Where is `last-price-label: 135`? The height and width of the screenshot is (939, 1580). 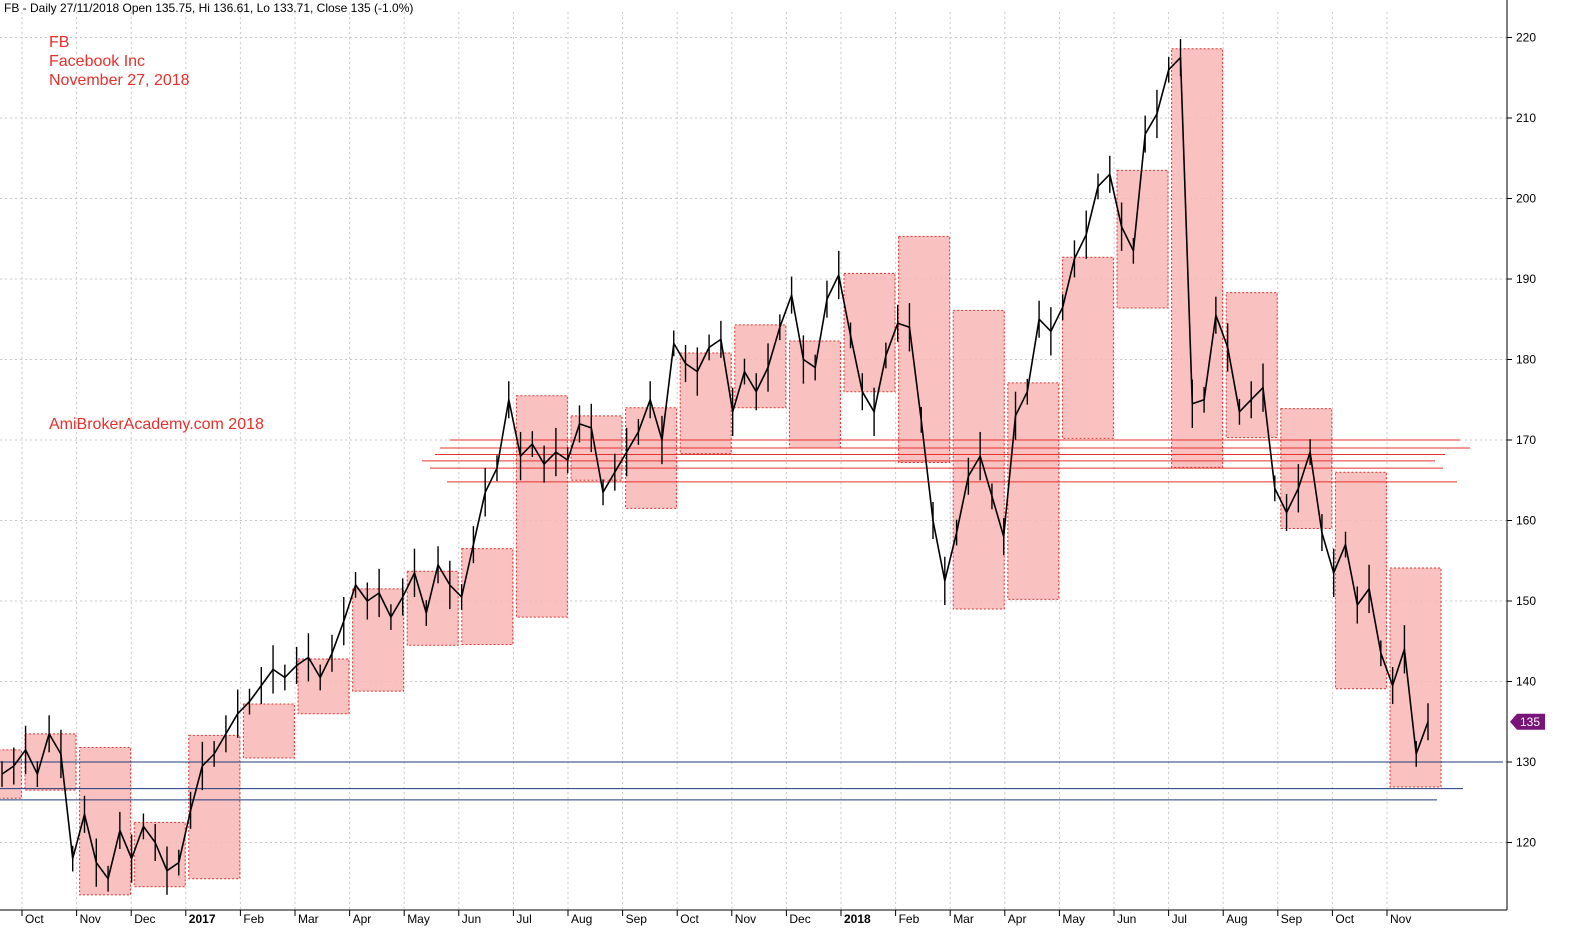
last-price-label: 135 is located at coordinates (1530, 722).